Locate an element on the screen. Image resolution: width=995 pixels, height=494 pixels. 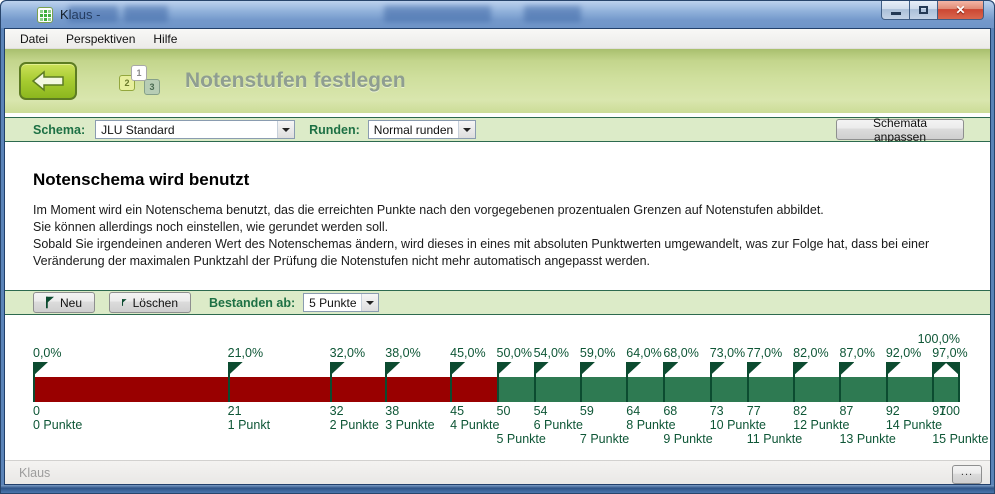
scale-percent-label: 77,0% is located at coordinates (764, 353).